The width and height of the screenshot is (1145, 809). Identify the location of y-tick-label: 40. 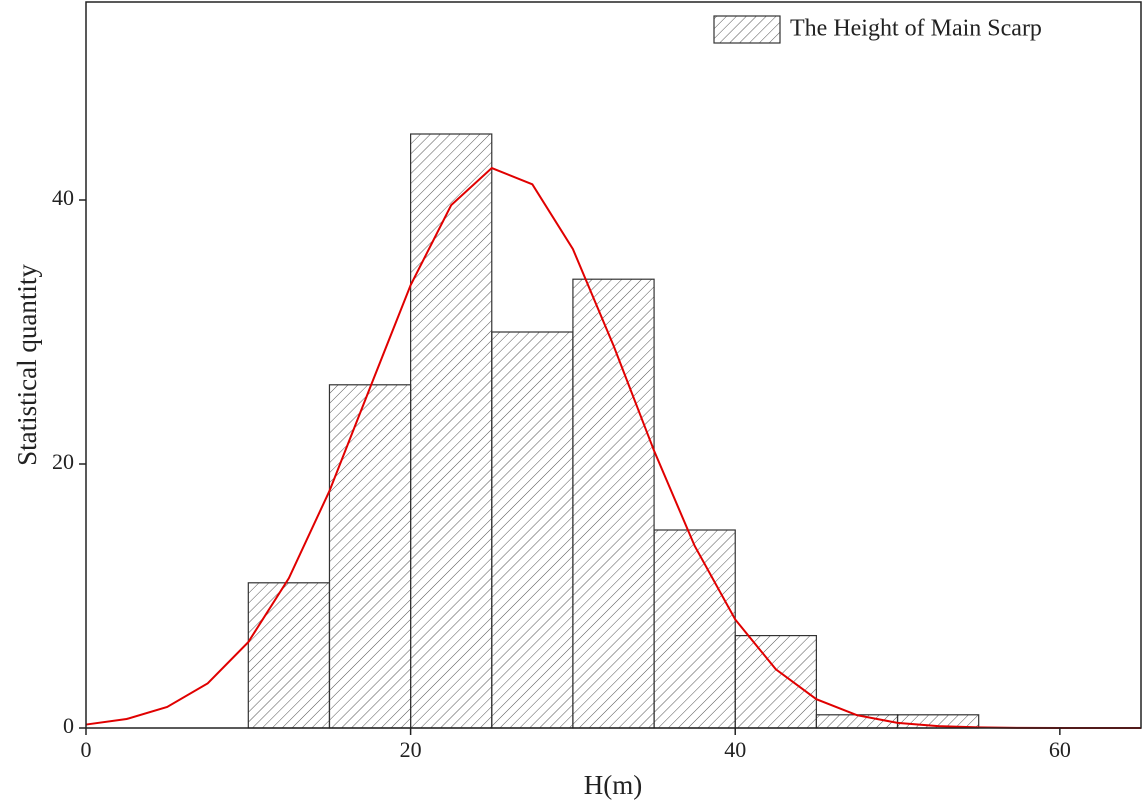
(63, 197).